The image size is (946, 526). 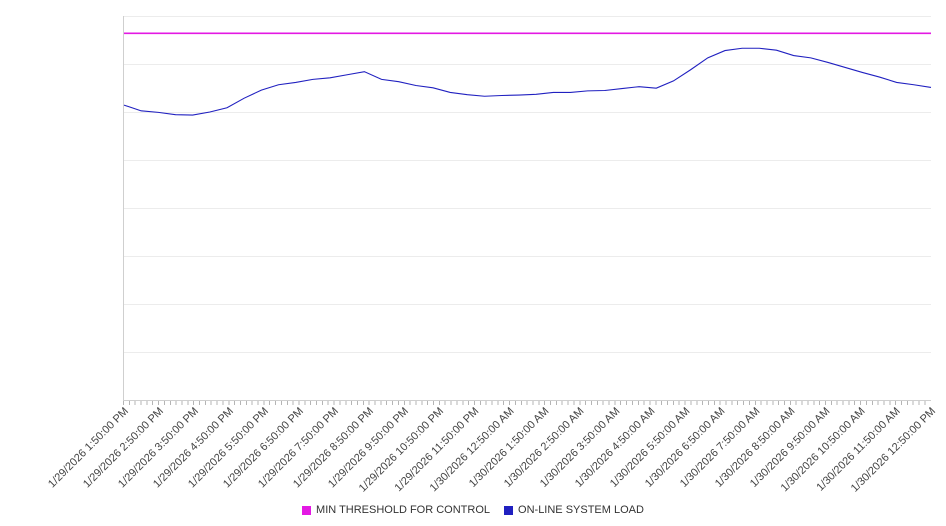 What do you see at coordinates (685, 447) in the screenshot?
I see `x-axis-label: 1/30/2026 6:50:00 AM` at bounding box center [685, 447].